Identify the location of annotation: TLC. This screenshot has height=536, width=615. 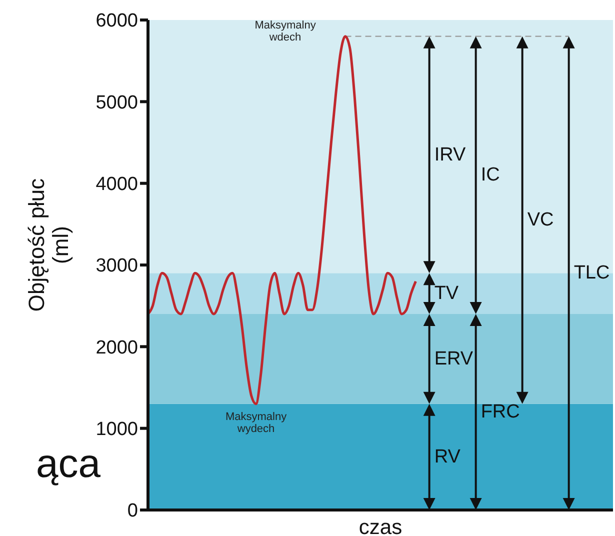
(592, 273).